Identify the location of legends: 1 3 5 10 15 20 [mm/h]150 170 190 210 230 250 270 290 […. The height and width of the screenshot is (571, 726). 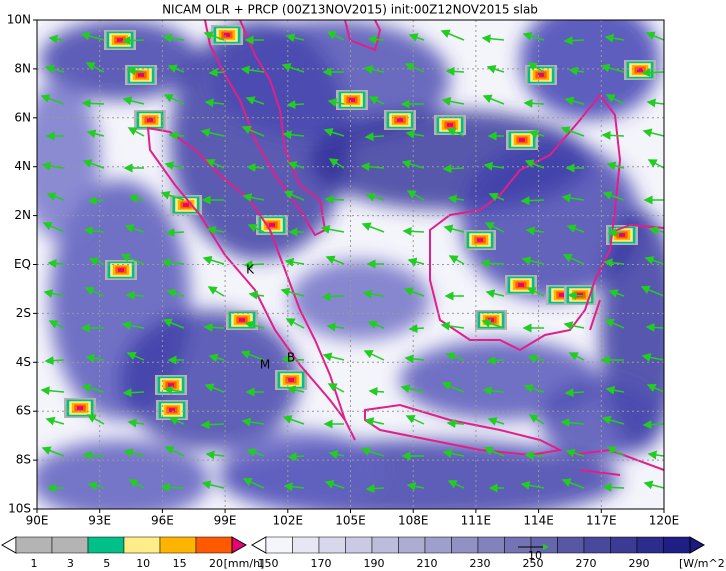
(363, 553).